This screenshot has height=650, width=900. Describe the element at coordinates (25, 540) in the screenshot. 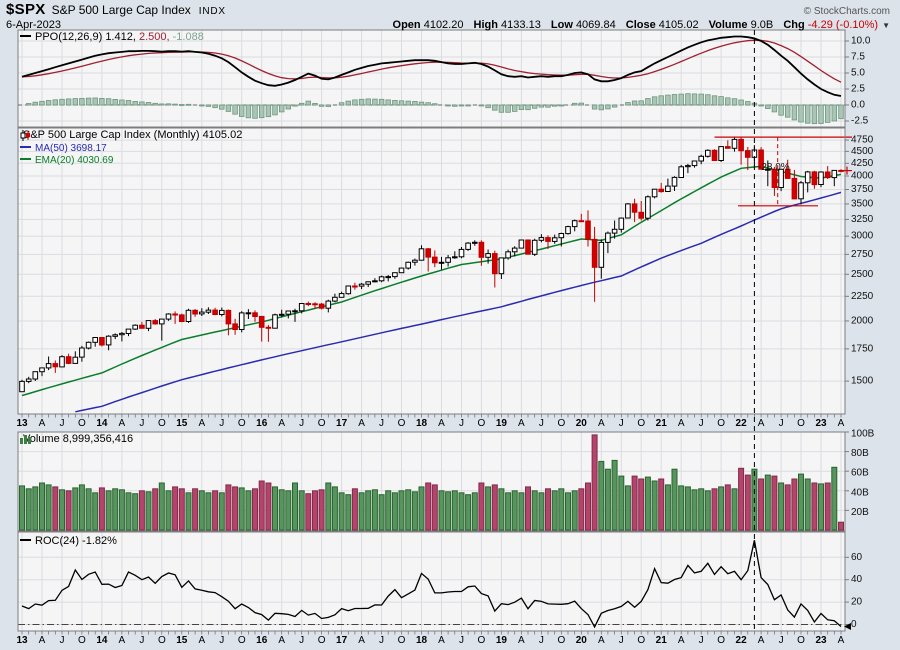

I see `roc-line-swatch-icon` at that location.